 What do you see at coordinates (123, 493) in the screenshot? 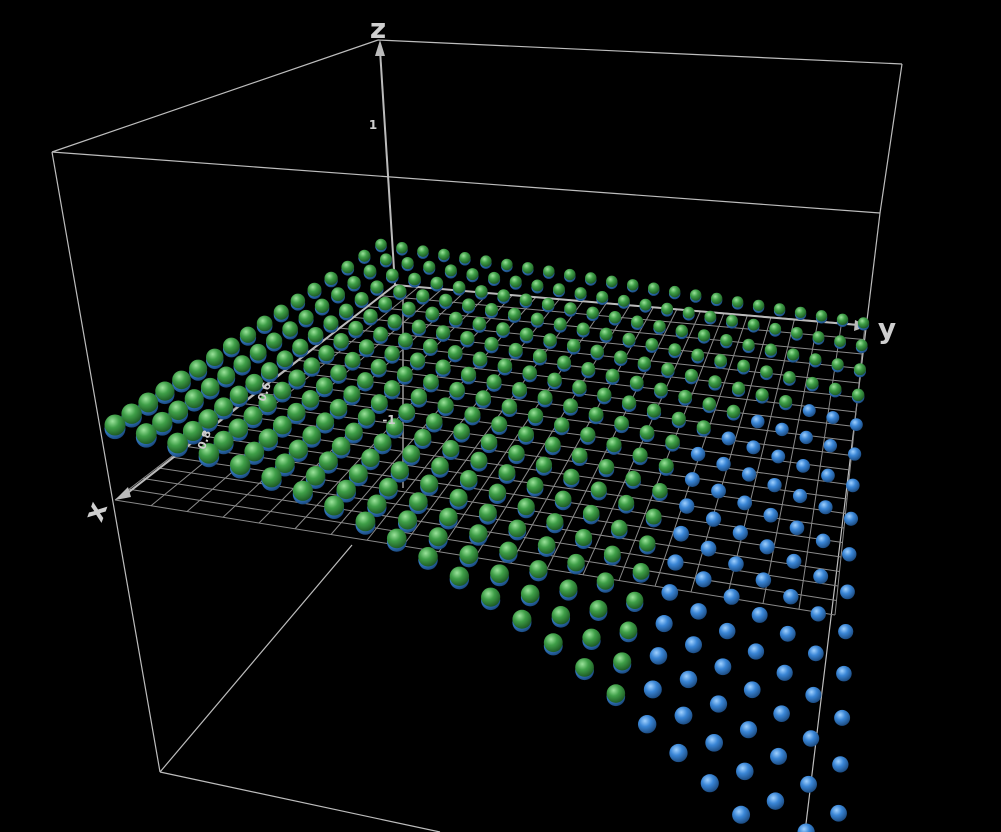
I see `x-arrow` at bounding box center [123, 493].